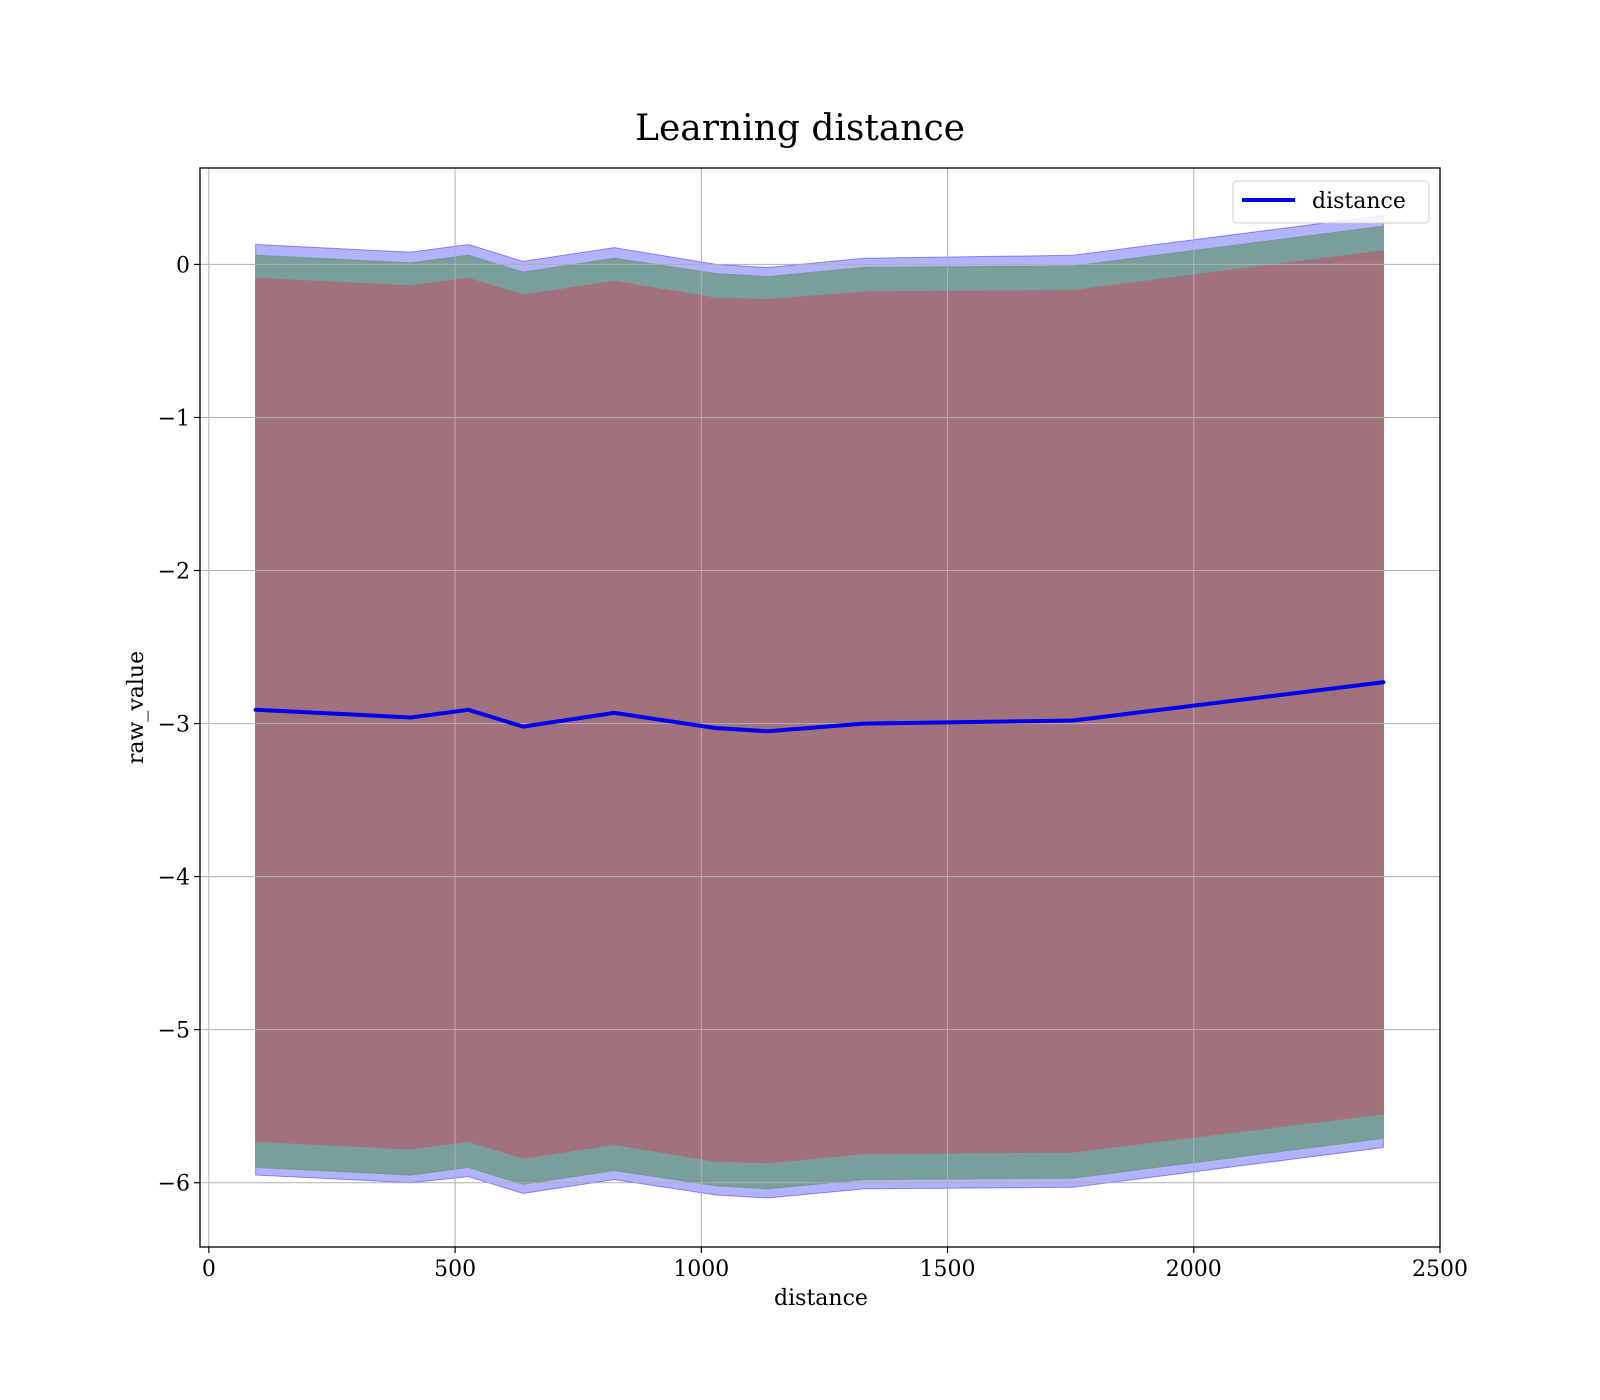 Image resolution: width=1600 pixels, height=1400 pixels. I want to click on y-tick-label-6: −6, so click(174, 1184).